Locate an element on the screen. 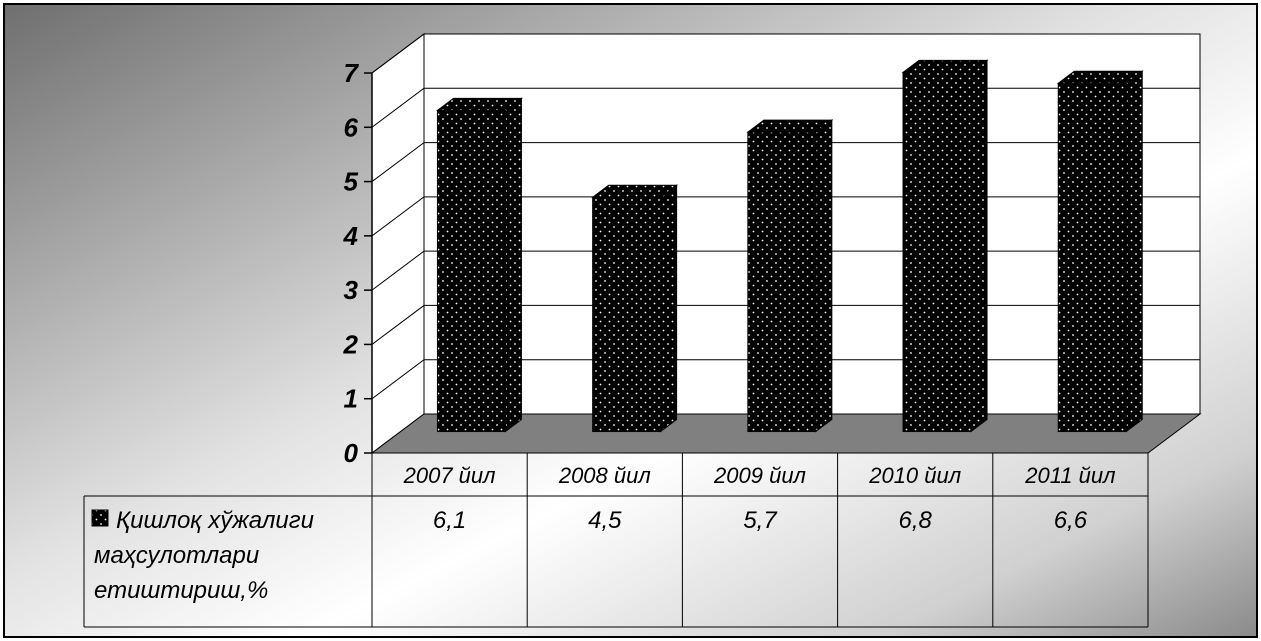  y-tick-label: 6 is located at coordinates (351, 127).